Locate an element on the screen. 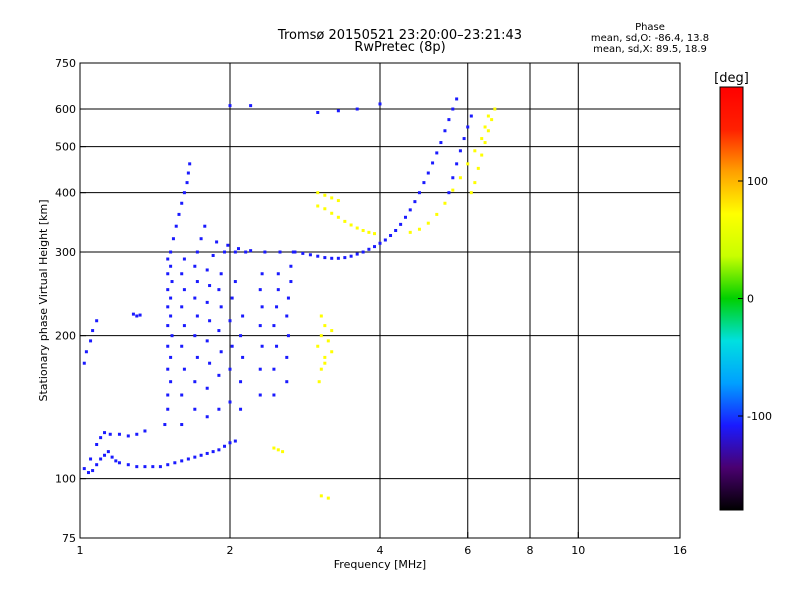 This screenshot has width=800, height=600. colorbar-tick-label: 100 is located at coordinates (757, 181).